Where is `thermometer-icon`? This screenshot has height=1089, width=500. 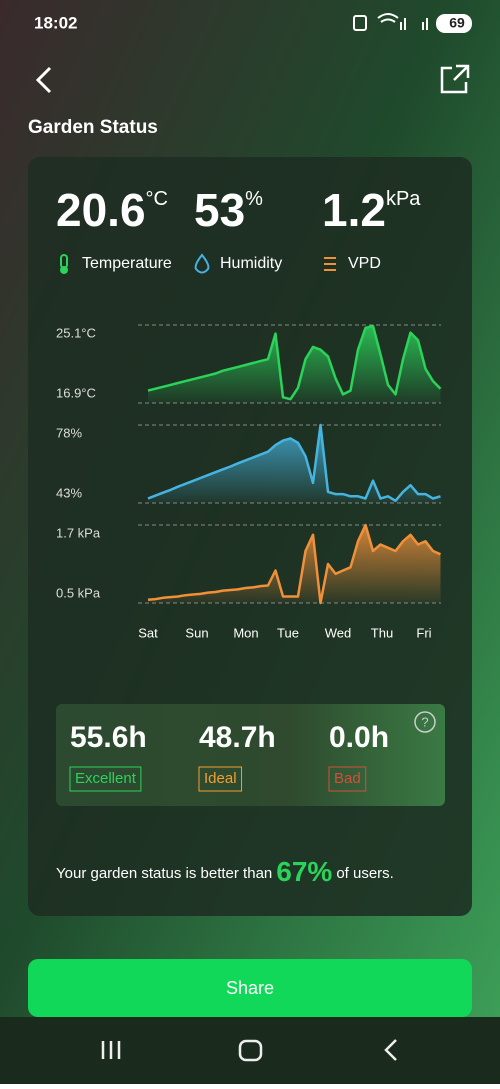 thermometer-icon is located at coordinates (64, 270).